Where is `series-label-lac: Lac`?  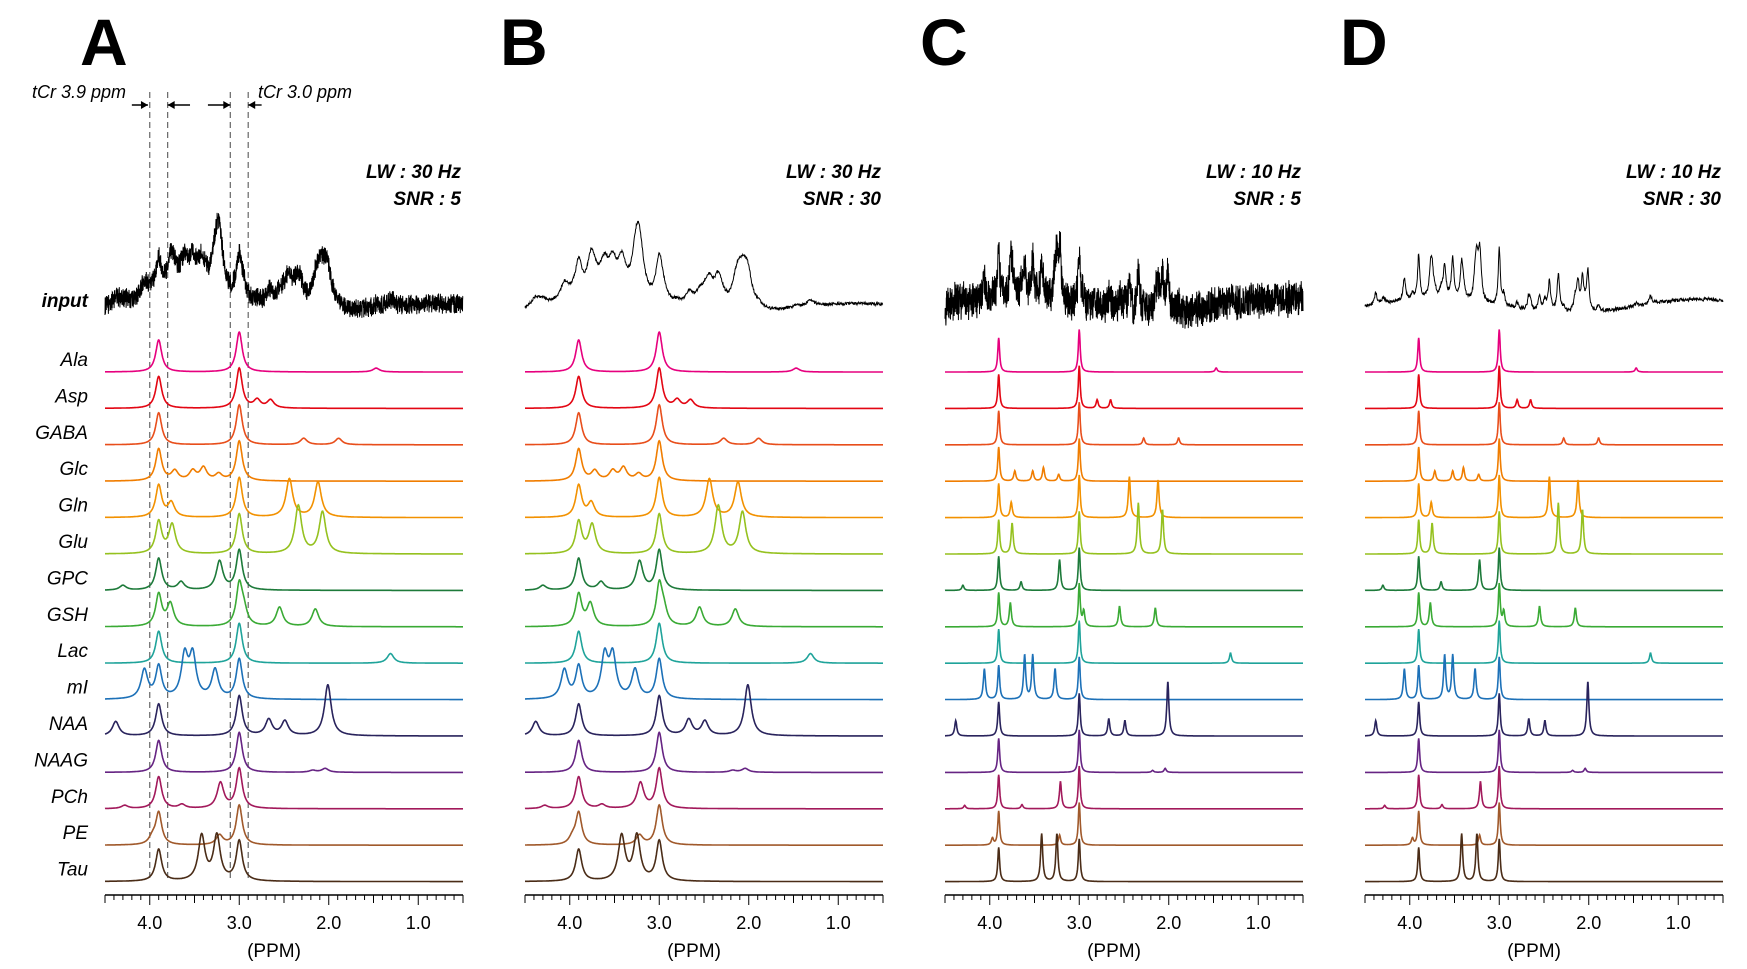 series-label-lac: Lac is located at coordinates (72, 651).